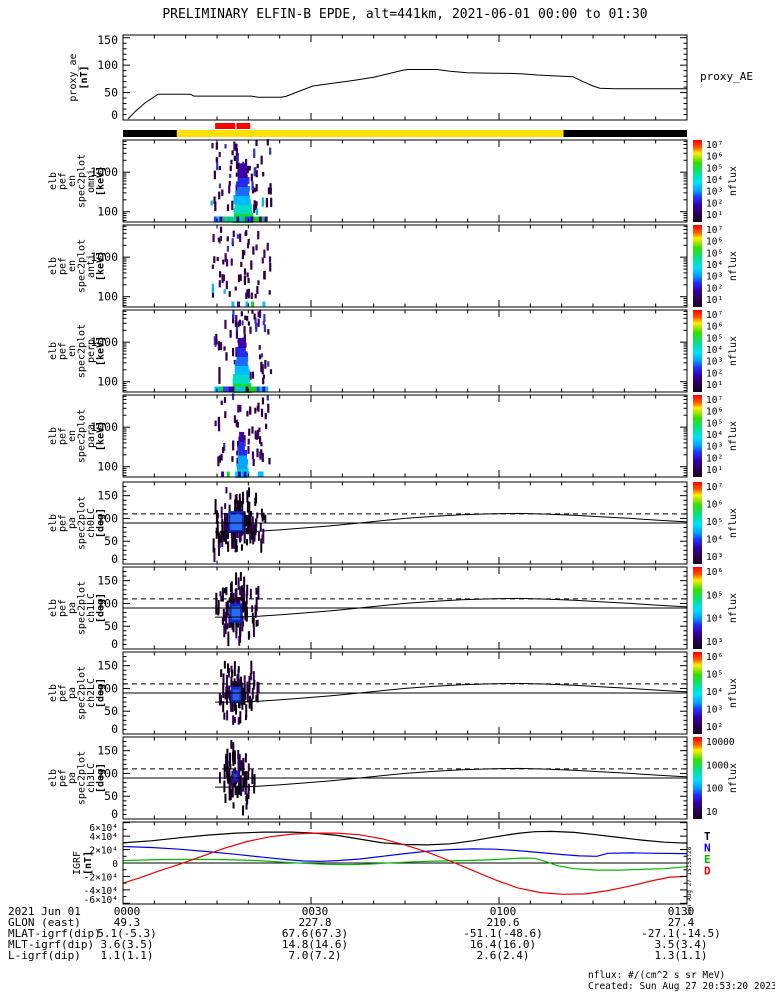 The height and width of the screenshot is (1000, 775). What do you see at coordinates (51, 944) in the screenshot?
I see `axis-row-label: MLT-igrf(dip)` at bounding box center [51, 944].